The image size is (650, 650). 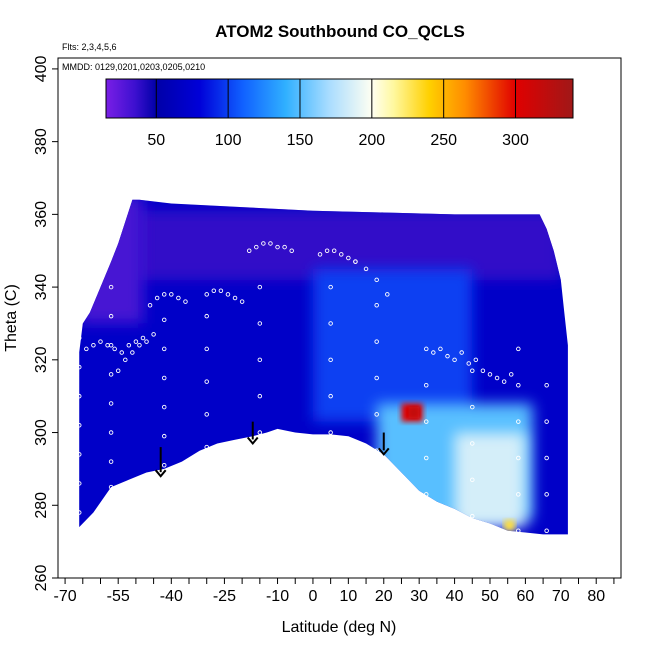 I want to click on x-axis: -70 -55 -40 -25 -10 0 10 20 30 40 50 60 70 80, so click(x=334, y=591).